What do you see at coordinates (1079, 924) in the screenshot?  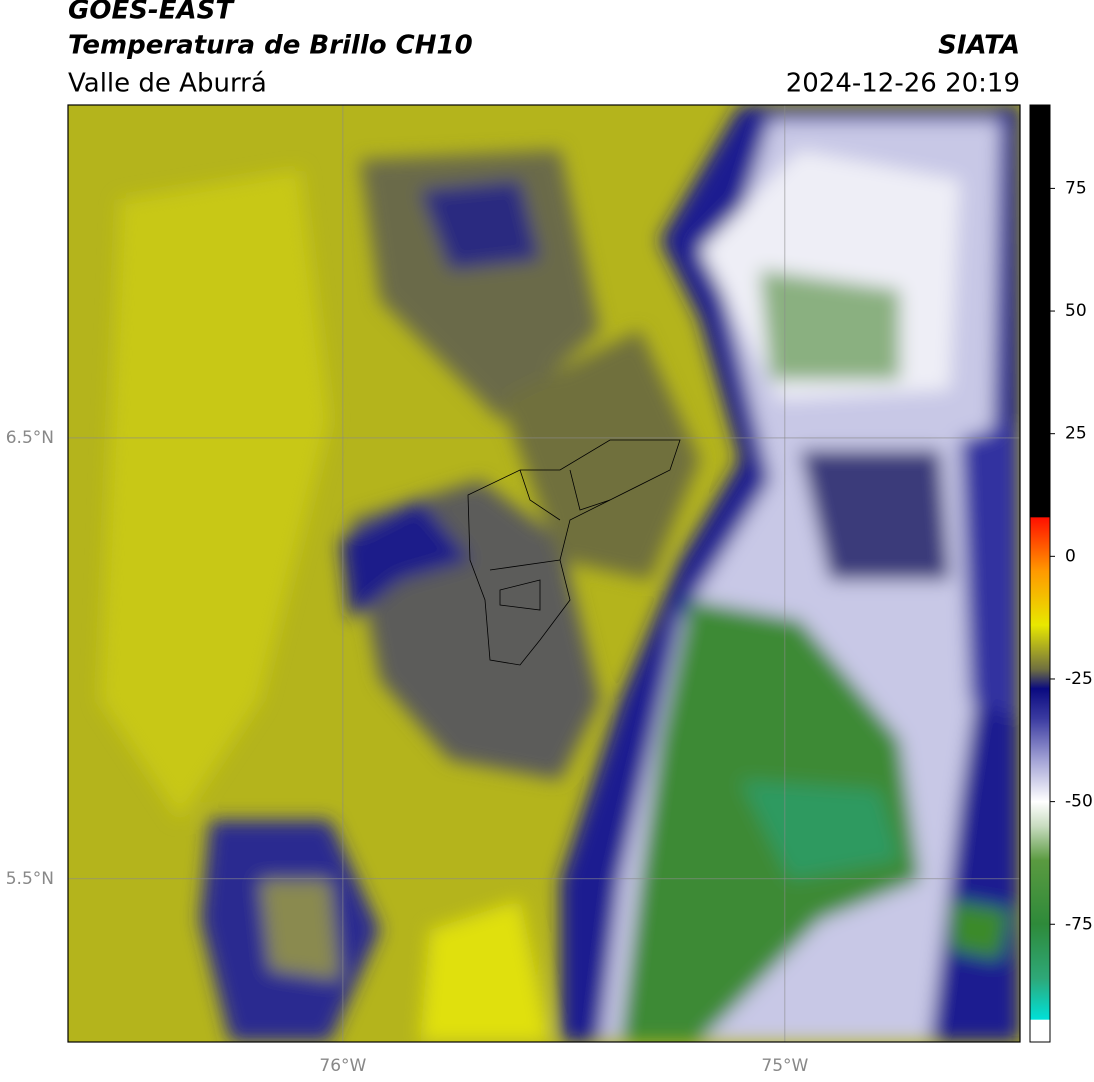 I see `colorbar-tick-label: -75` at bounding box center [1079, 924].